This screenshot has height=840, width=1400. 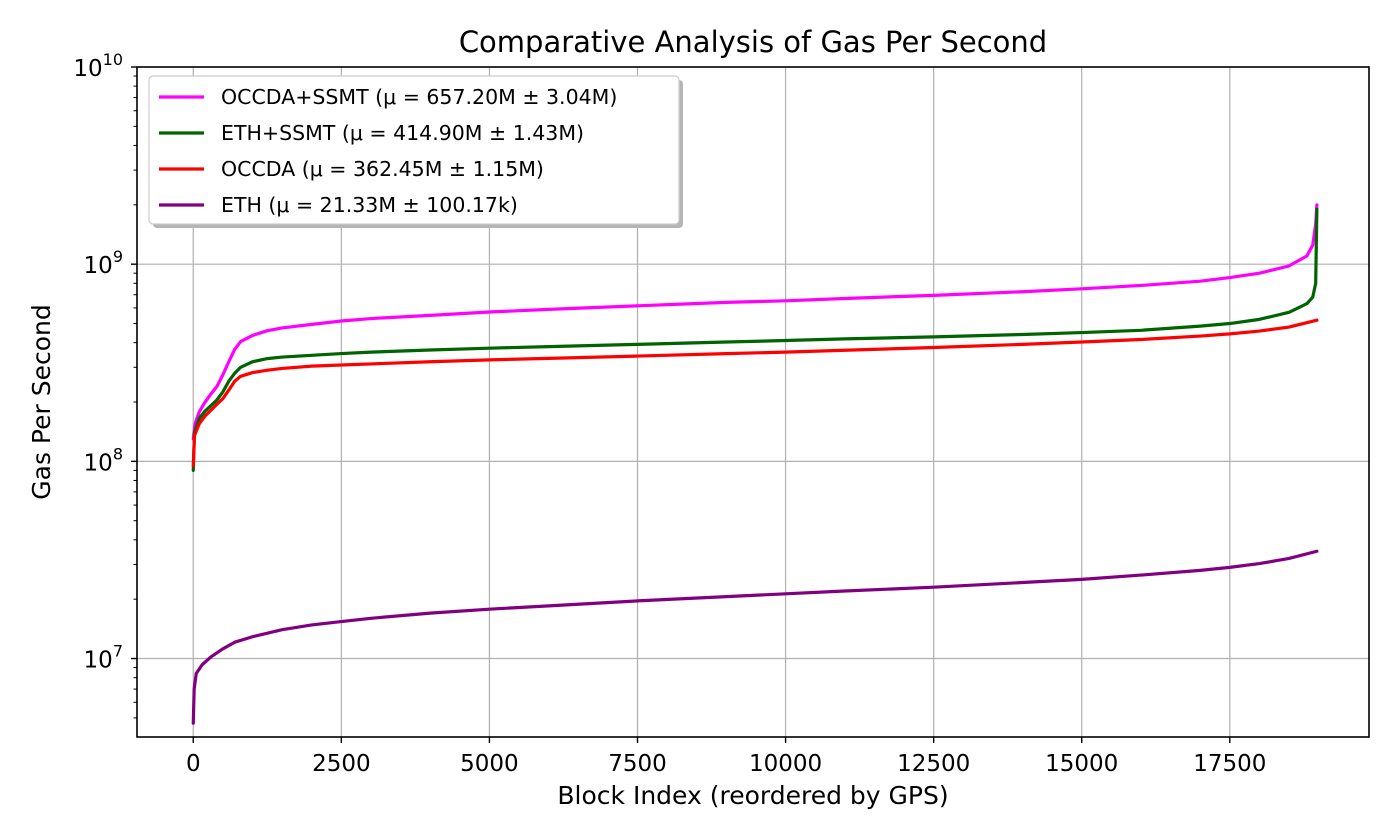 What do you see at coordinates (382, 169) in the screenshot?
I see `legend-entry-2: OCCDA (μ = 362.45M ± 1.15M)` at bounding box center [382, 169].